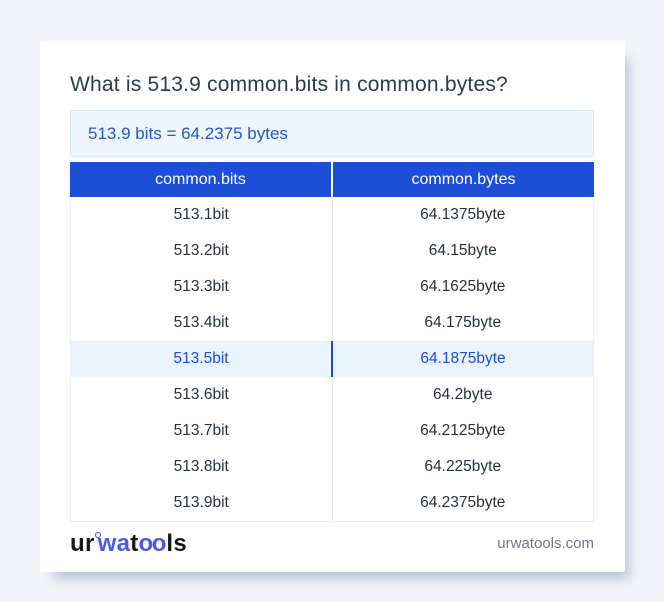 The width and height of the screenshot is (664, 602). Describe the element at coordinates (202, 323) in the screenshot. I see `cell-bits-value: 513.4bit` at that location.